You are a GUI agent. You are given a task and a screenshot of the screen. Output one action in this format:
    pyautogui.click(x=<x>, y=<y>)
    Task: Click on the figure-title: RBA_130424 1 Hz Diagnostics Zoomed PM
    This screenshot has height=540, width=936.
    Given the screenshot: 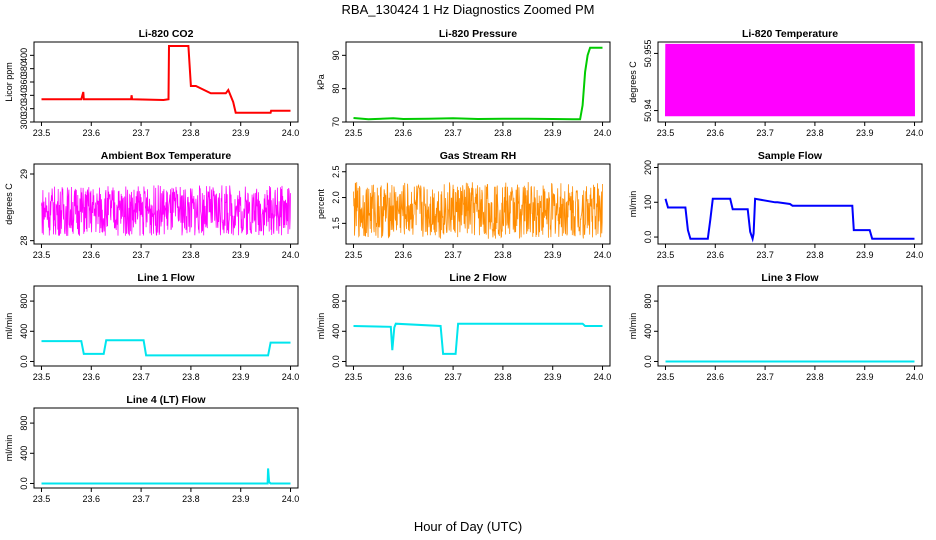 What is the action you would take?
    pyautogui.click(x=468, y=9)
    